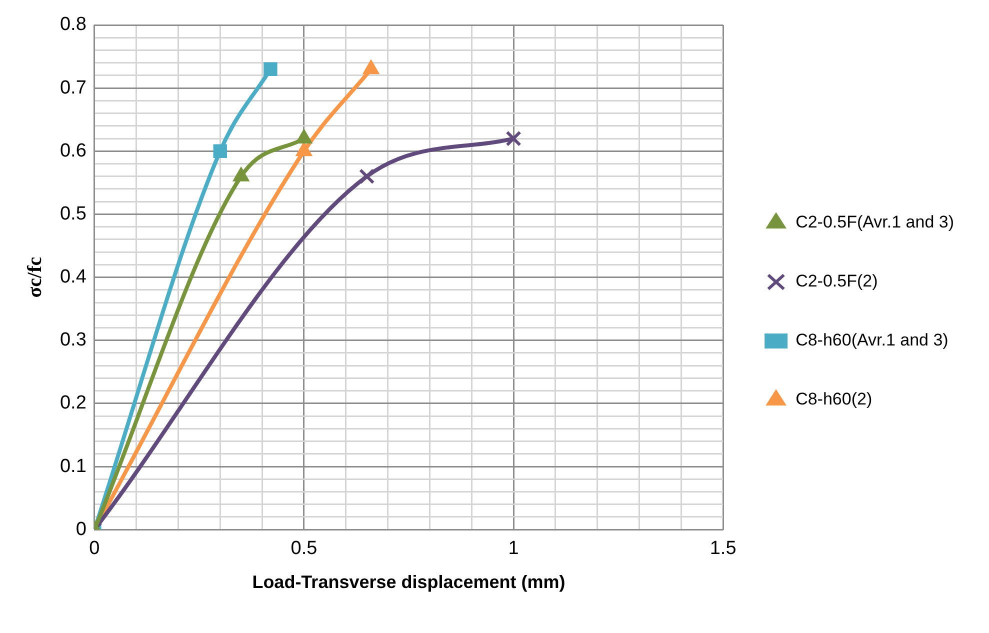 The height and width of the screenshot is (633, 989). I want to click on y-tick-label: 0.3, so click(73, 340).